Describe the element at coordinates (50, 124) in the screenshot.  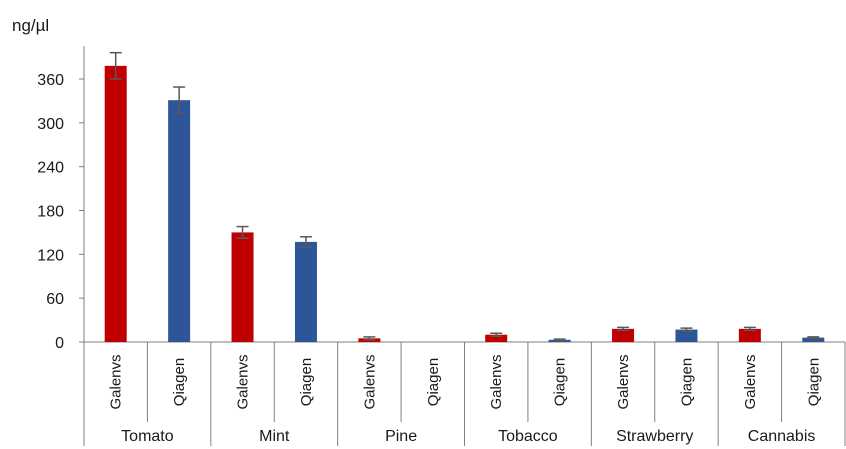
I see `y-tick-label: 300` at that location.